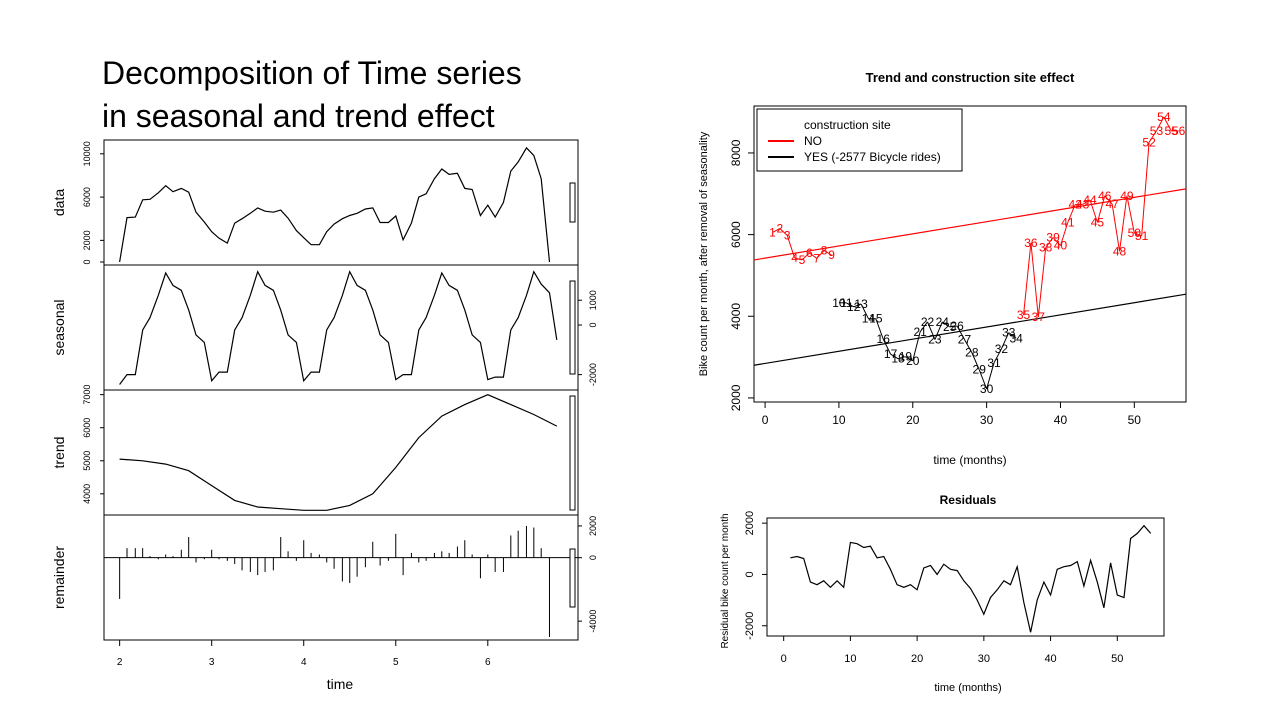 The width and height of the screenshot is (1280, 720). I want to click on point-label: 31, so click(994, 363).